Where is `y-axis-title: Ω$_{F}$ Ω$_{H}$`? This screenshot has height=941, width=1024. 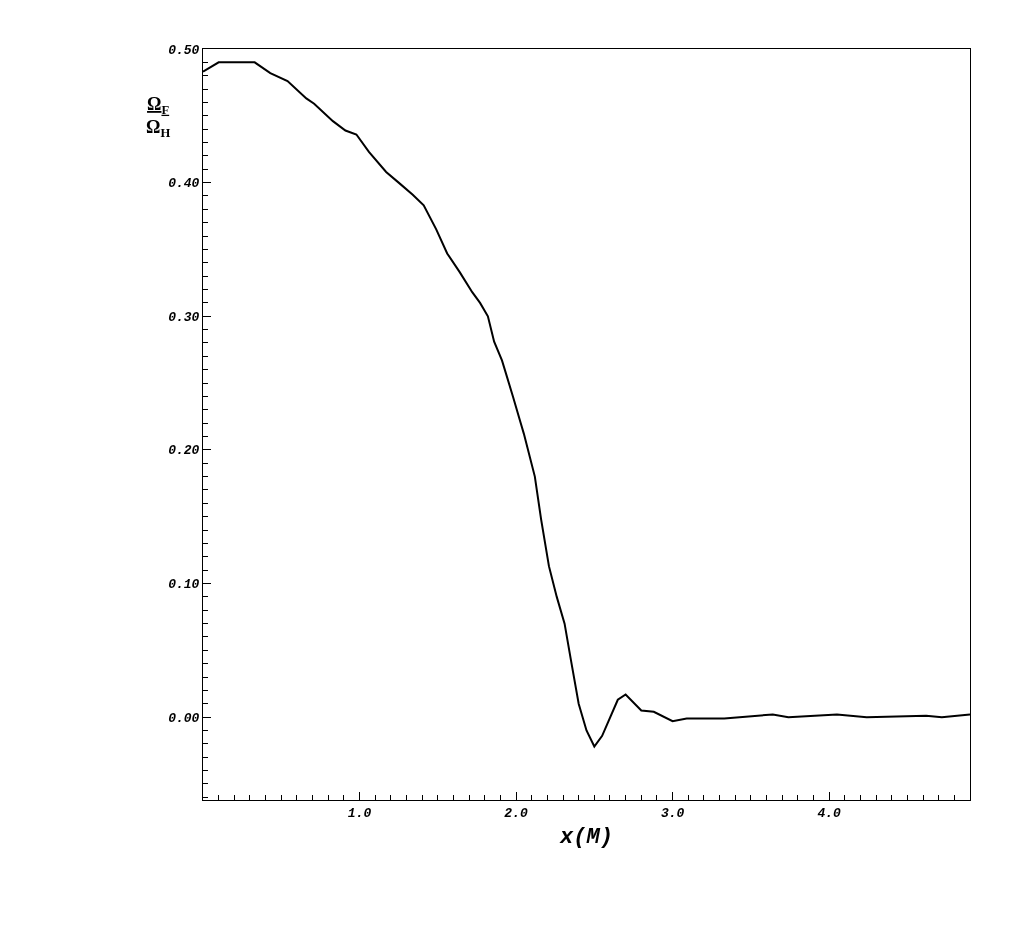
y-axis-title: Ω$_{F}$ Ω$_{H}$ is located at coordinates (158, 117).